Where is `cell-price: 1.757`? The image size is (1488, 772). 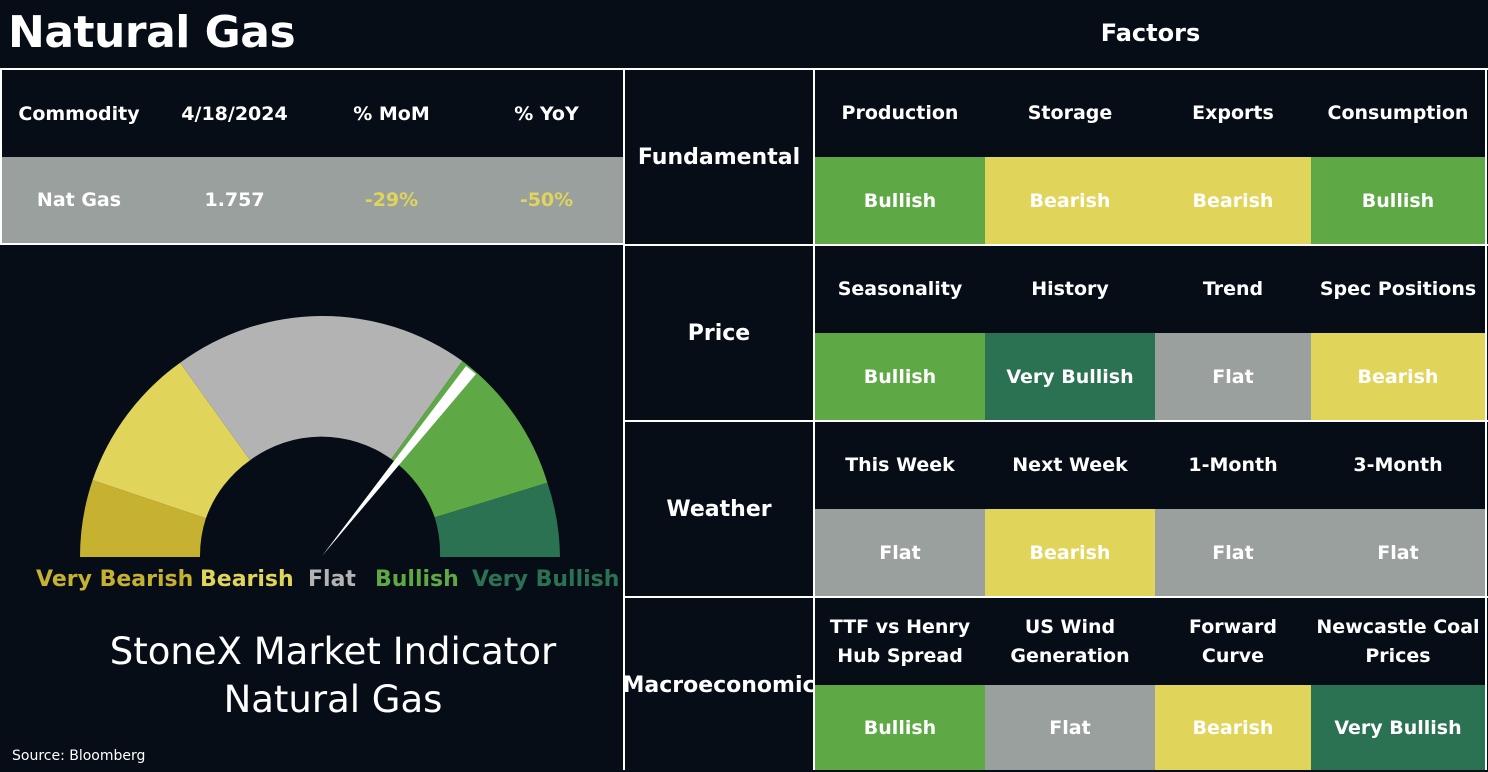 cell-price: 1.757 is located at coordinates (234, 200).